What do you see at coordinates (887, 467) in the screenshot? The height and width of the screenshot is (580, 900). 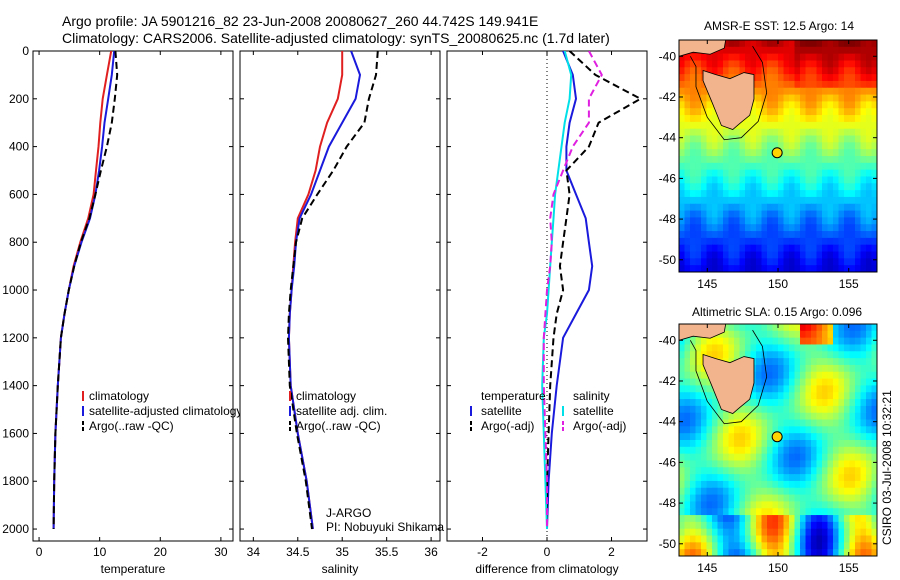 I see `side-stamp: CSIRO 03-Jul-2008 10:32:21` at bounding box center [887, 467].